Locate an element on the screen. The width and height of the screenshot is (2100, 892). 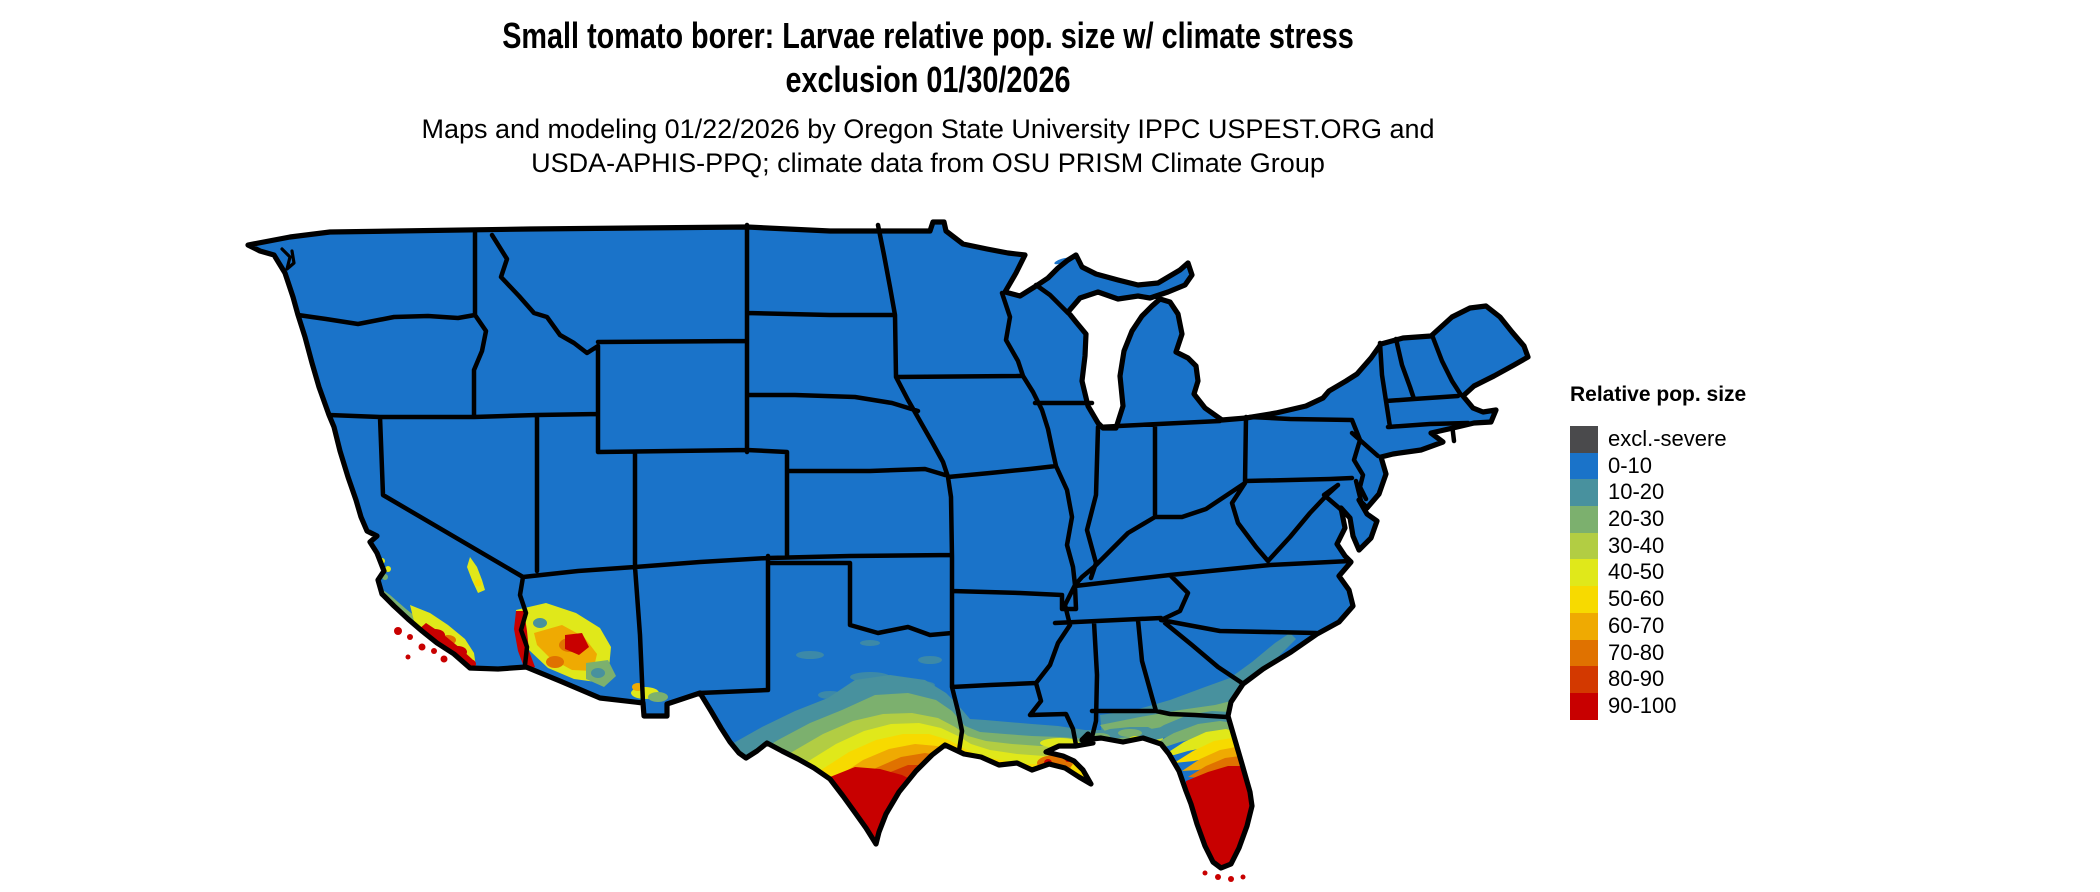
legend-row: excl.-severe is located at coordinates (1720, 439).